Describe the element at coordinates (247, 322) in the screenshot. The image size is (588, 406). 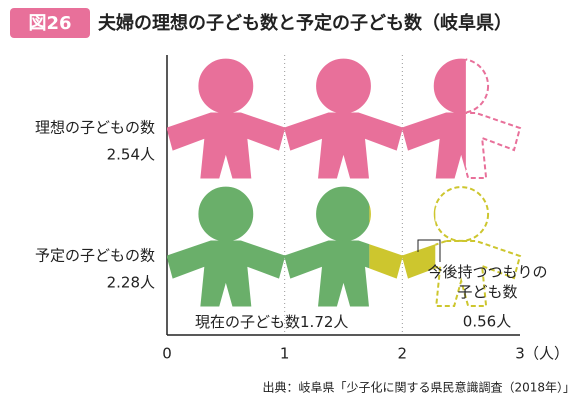
I see `series-name: 現在の子ども数` at that location.